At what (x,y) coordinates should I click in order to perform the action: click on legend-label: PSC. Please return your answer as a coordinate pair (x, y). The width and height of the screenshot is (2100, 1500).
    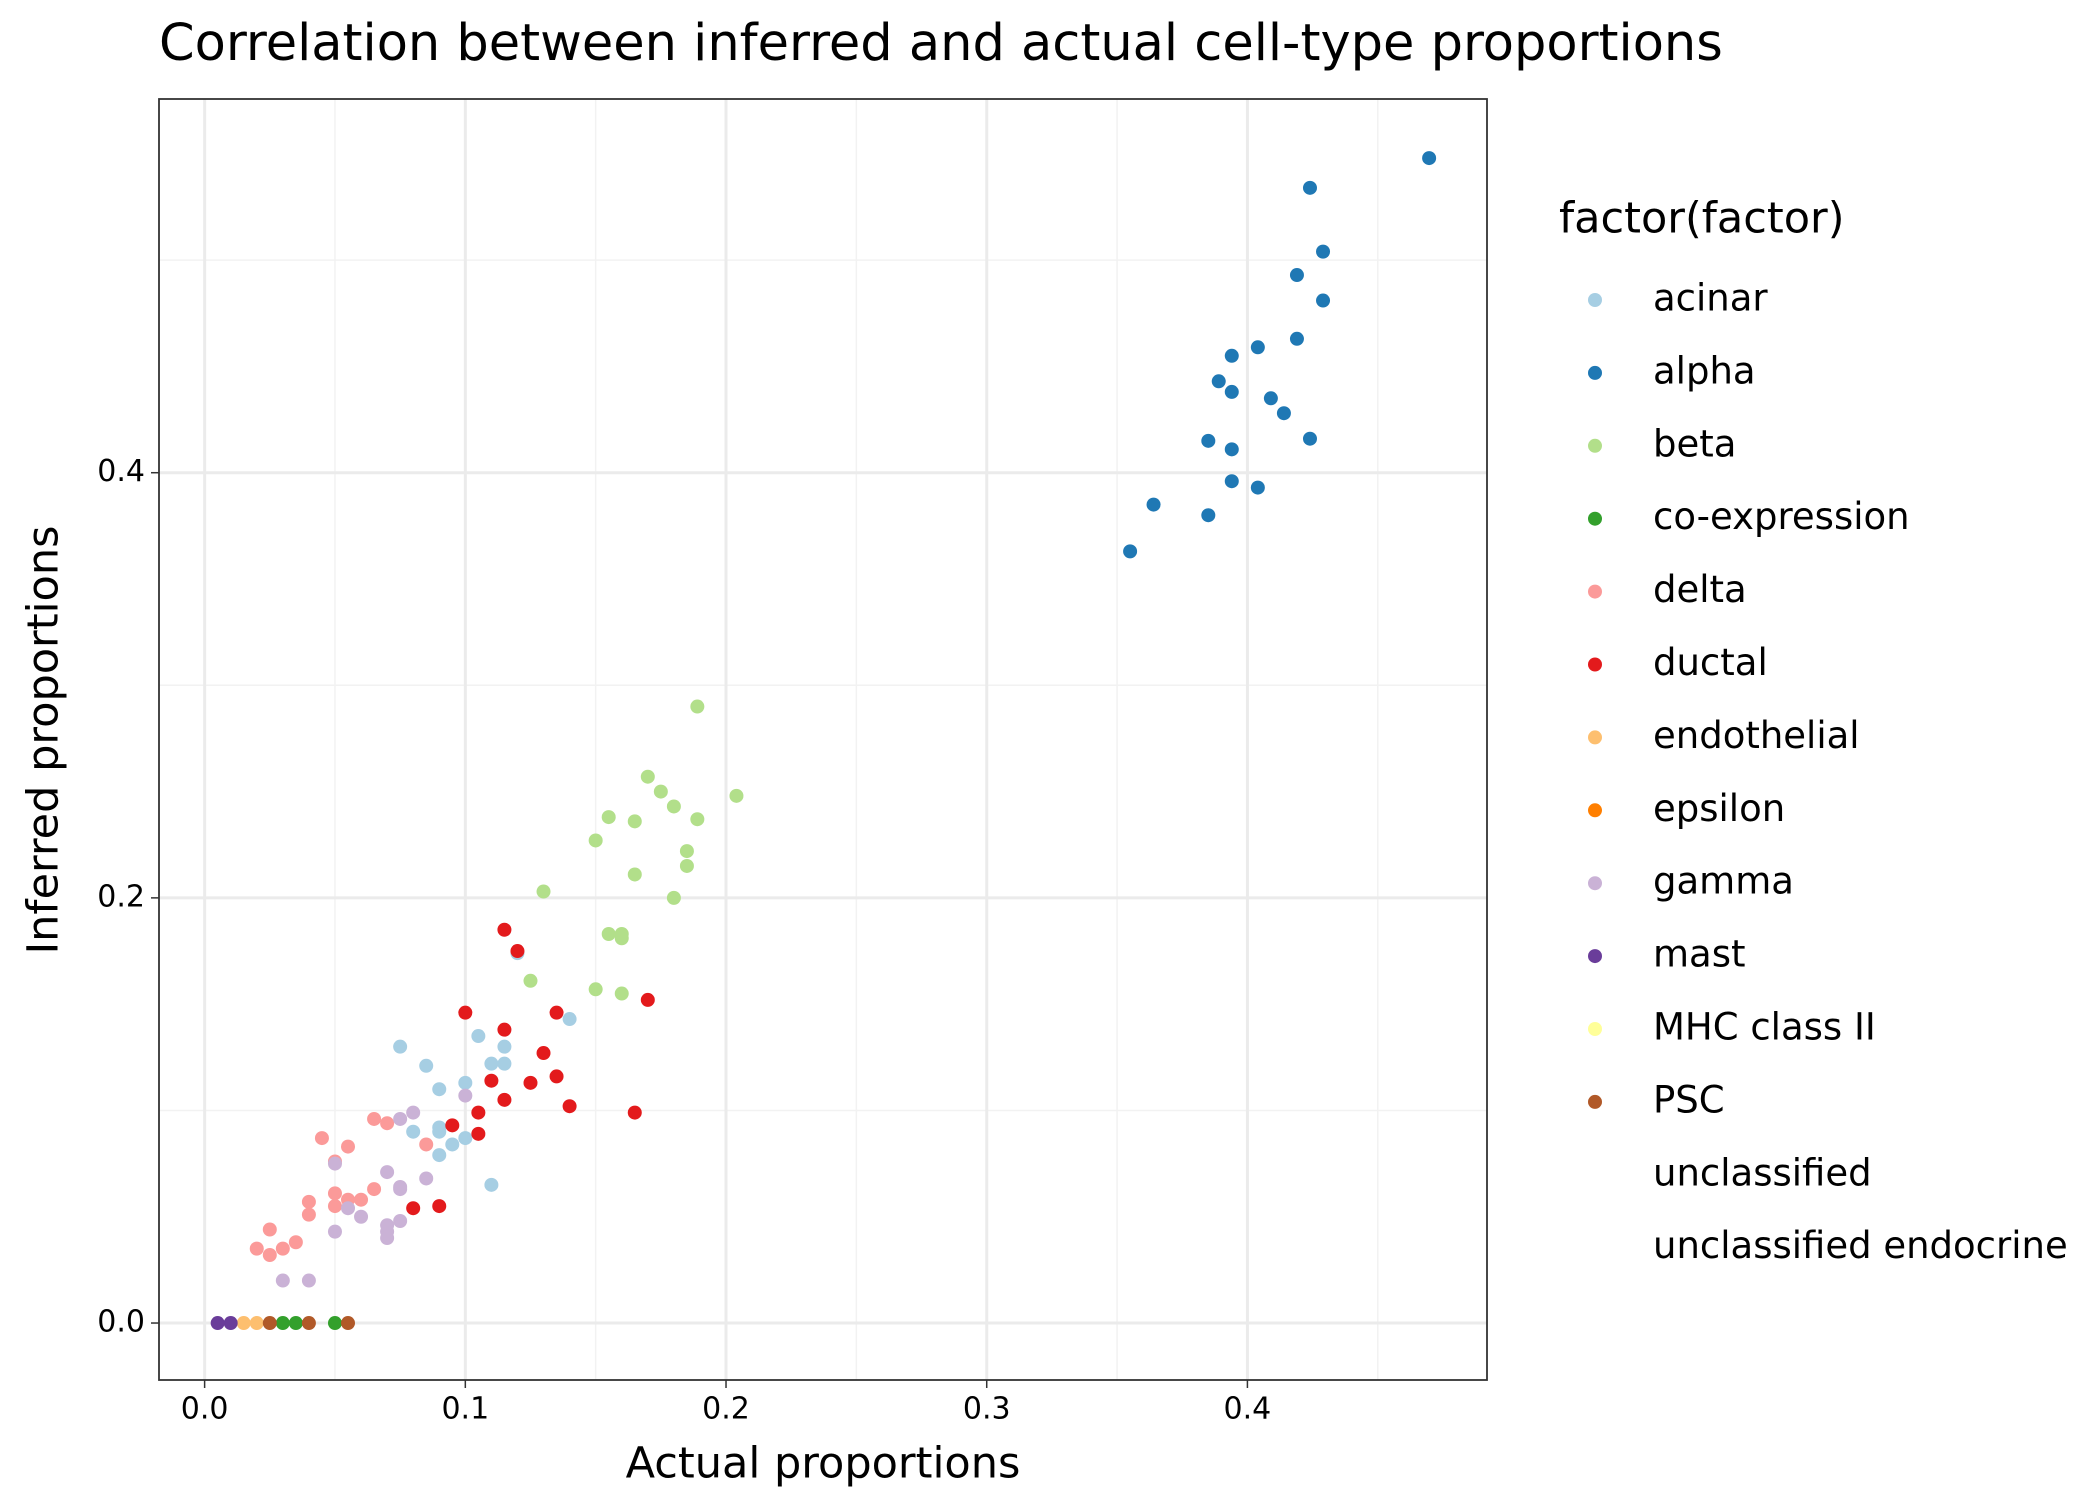
    Looking at the image, I should click on (1689, 1099).